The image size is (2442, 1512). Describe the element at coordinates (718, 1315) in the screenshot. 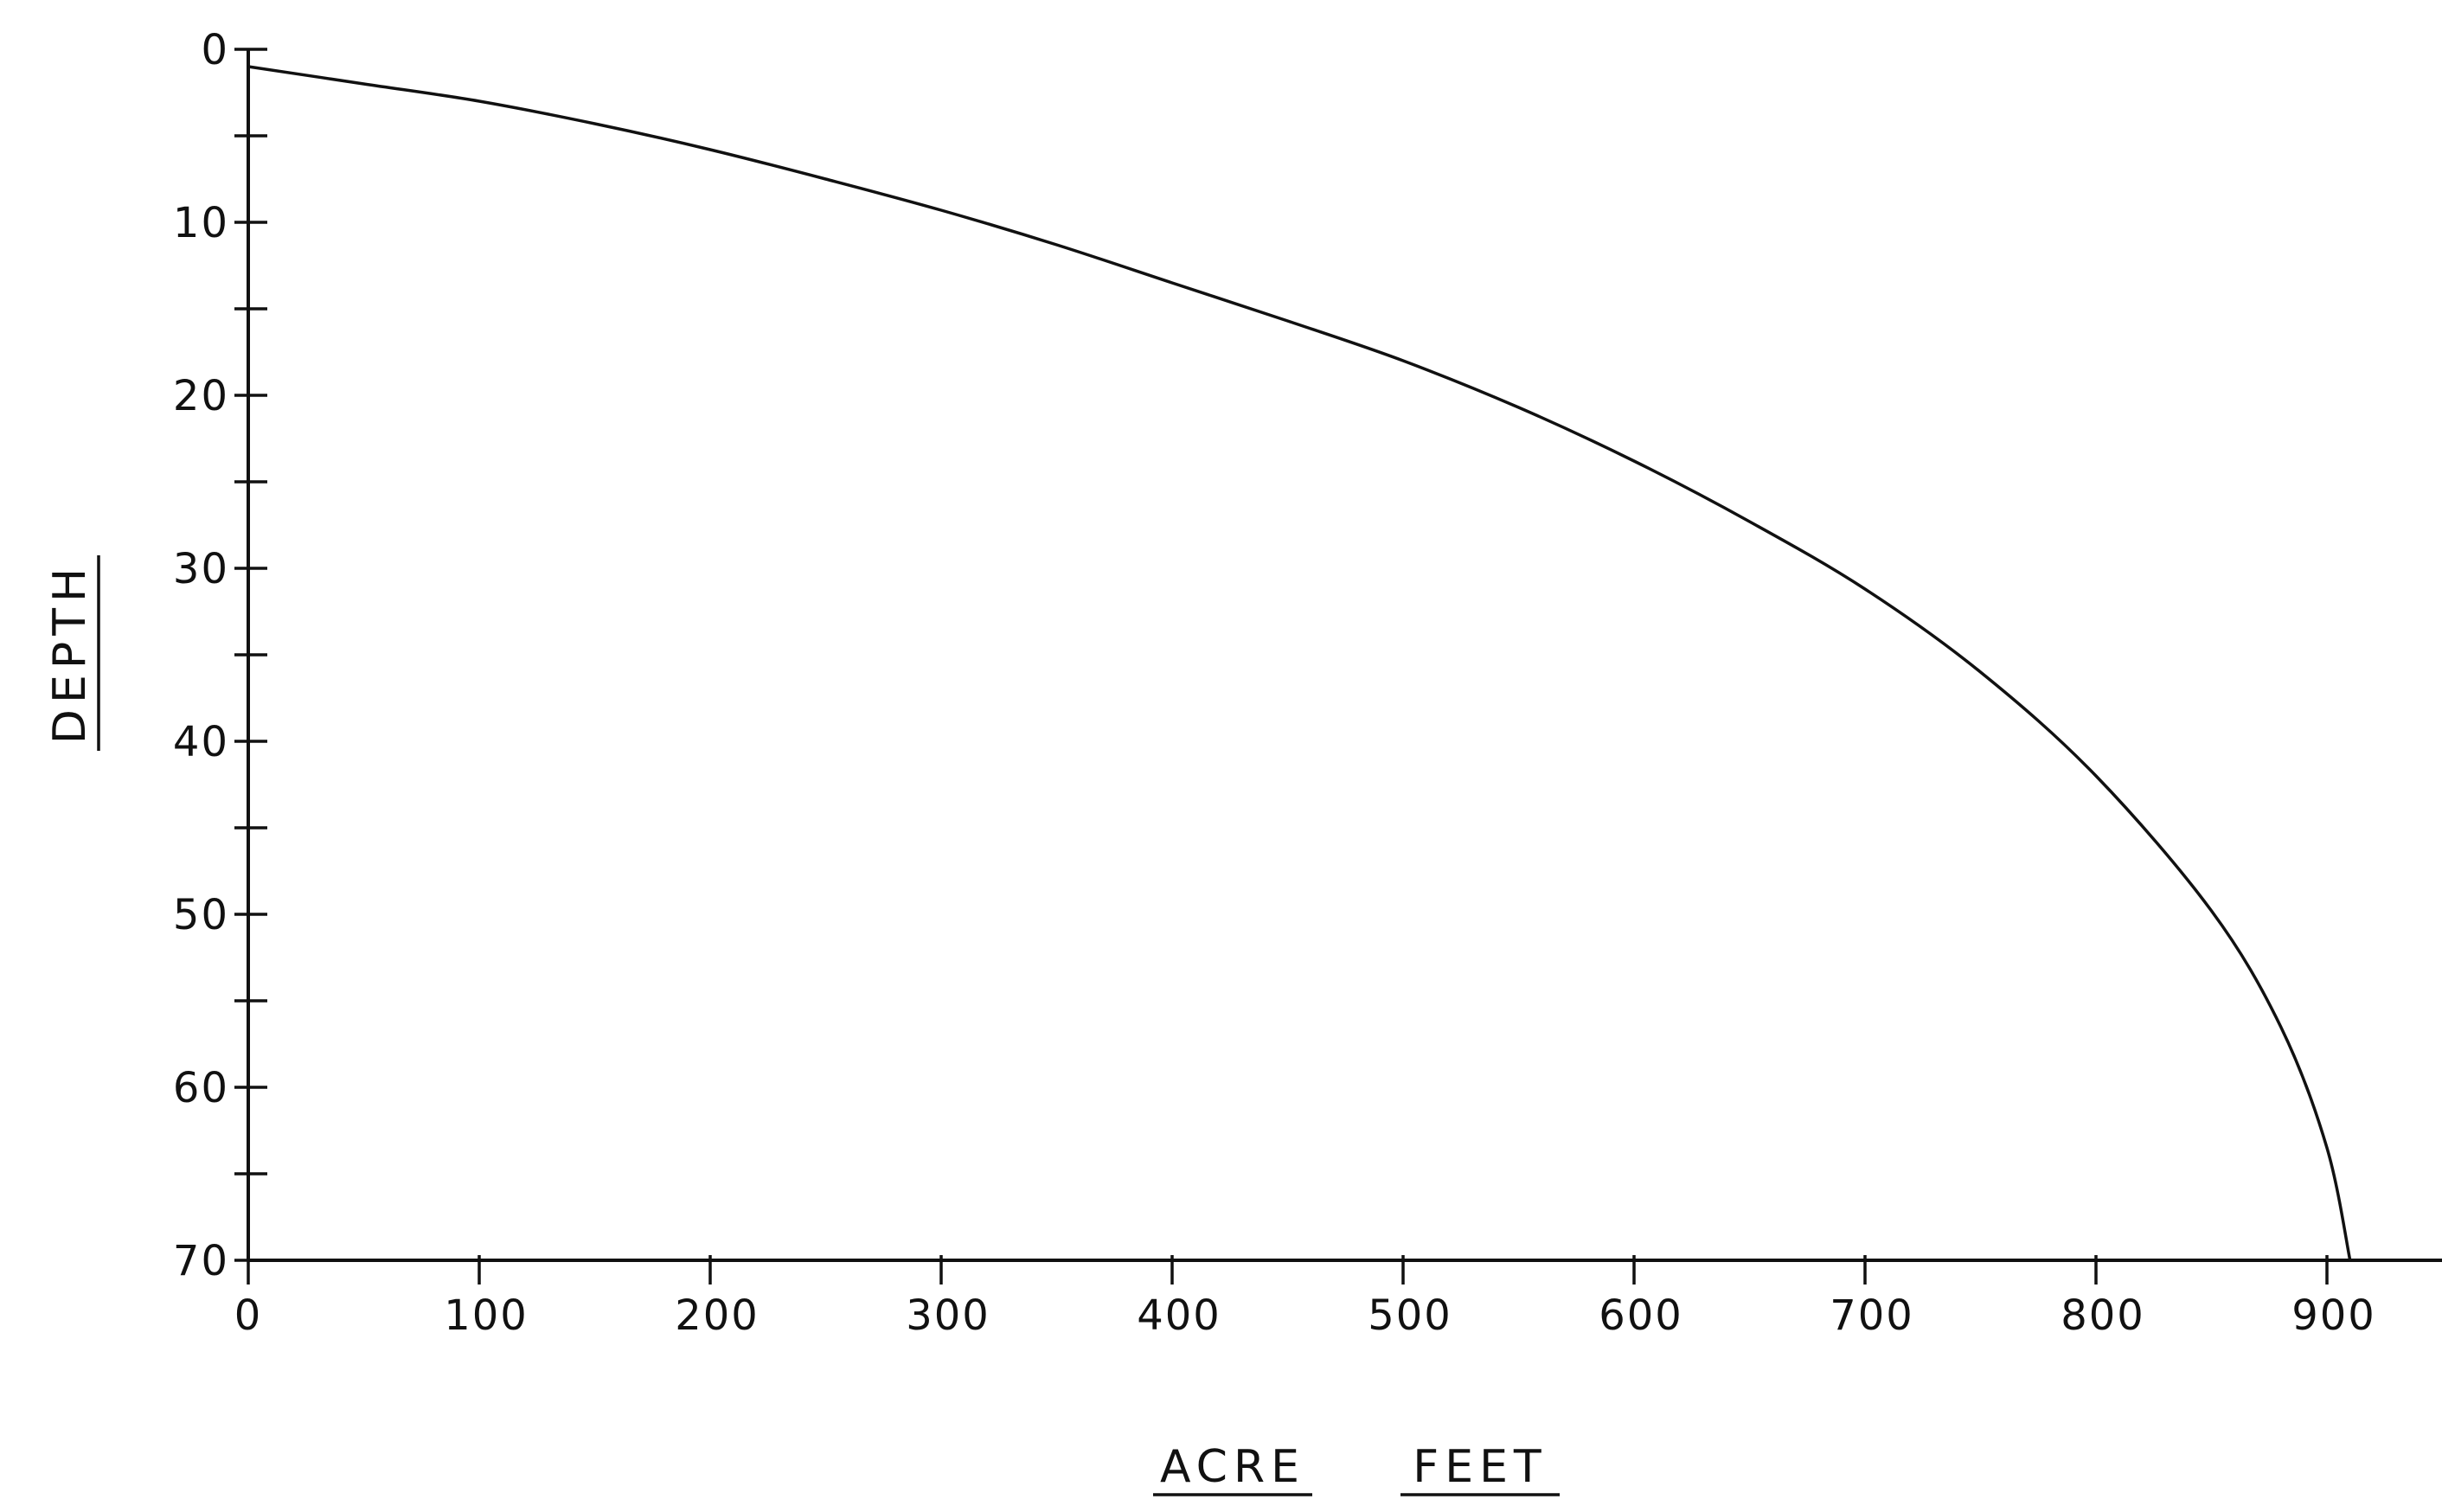

I see `x-tick-label: 200` at that location.